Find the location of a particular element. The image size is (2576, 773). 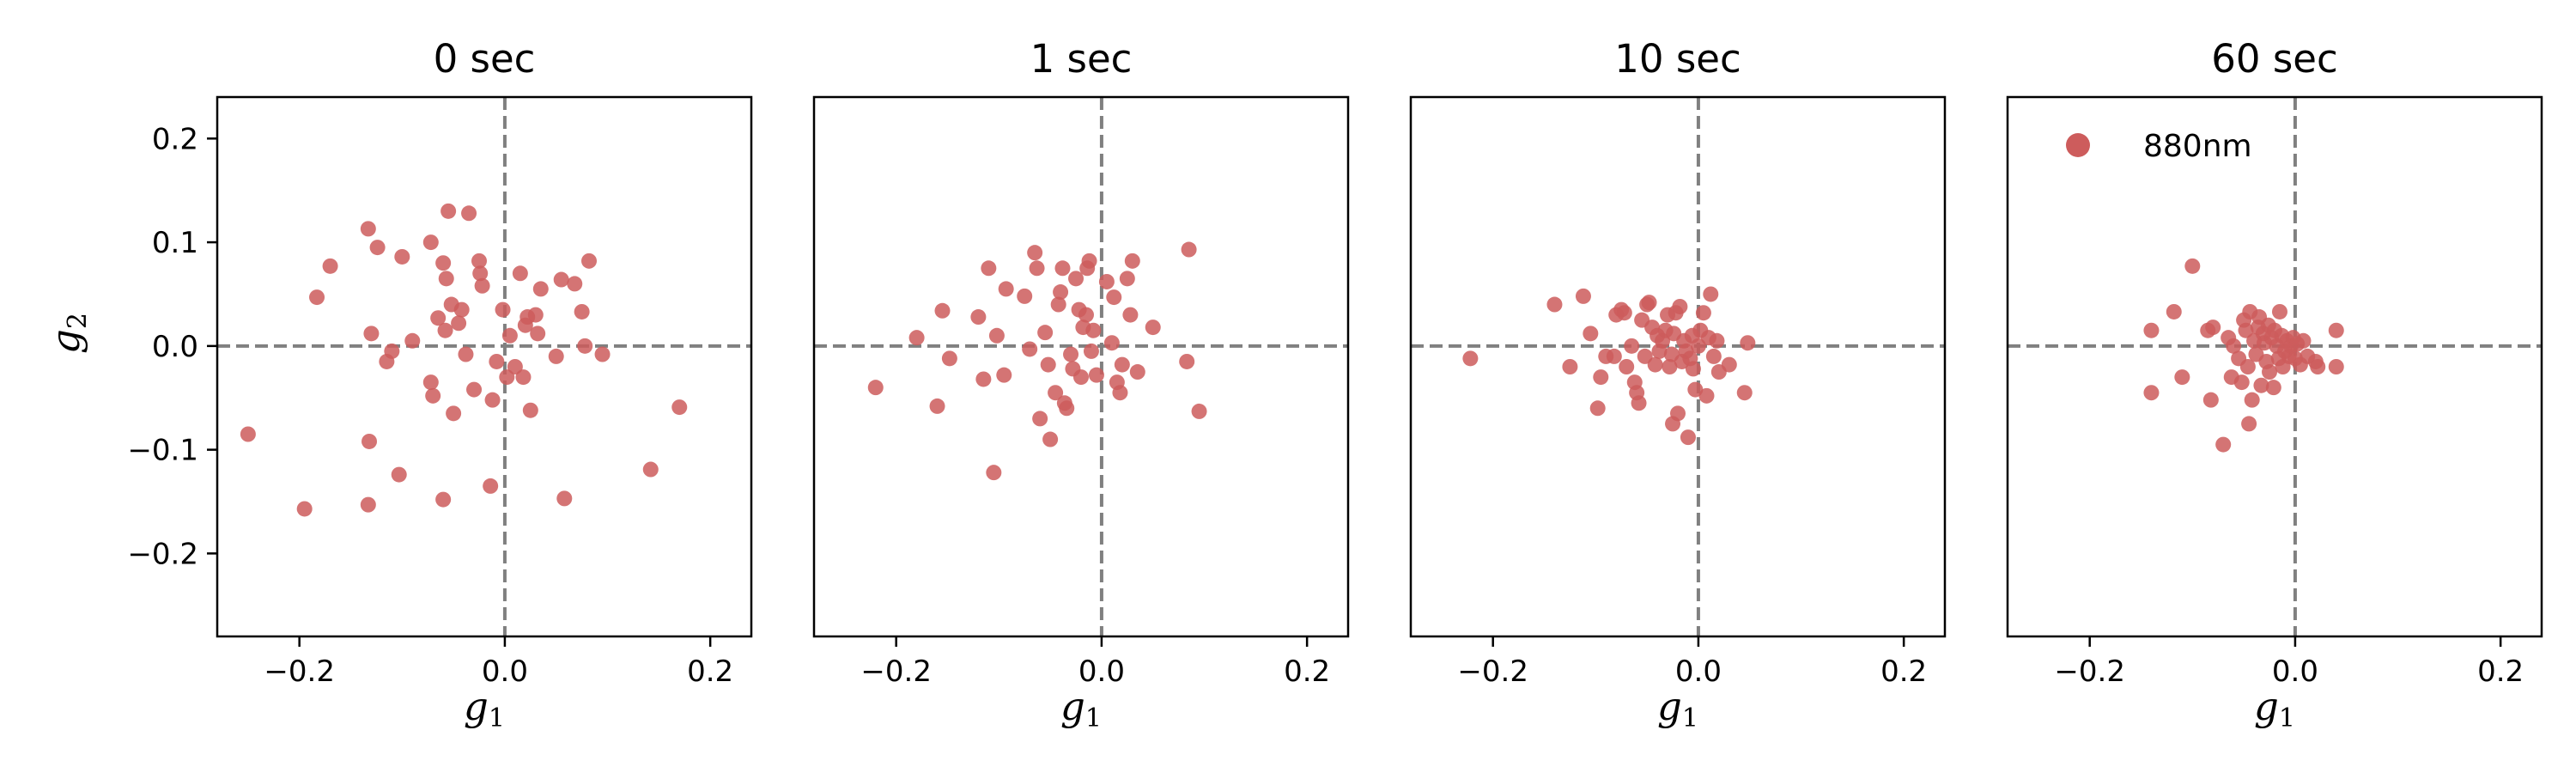

panel-title: 1 sec is located at coordinates (1081, 59).